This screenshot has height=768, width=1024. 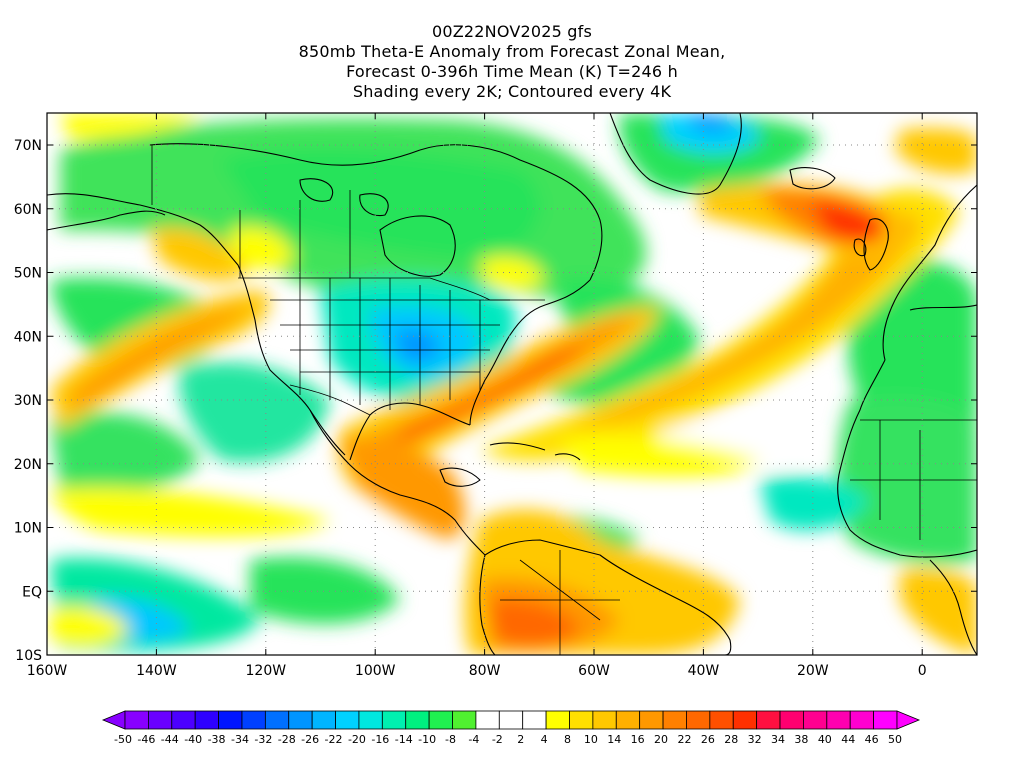 I want to click on lon-label: 0, so click(x=922, y=671).